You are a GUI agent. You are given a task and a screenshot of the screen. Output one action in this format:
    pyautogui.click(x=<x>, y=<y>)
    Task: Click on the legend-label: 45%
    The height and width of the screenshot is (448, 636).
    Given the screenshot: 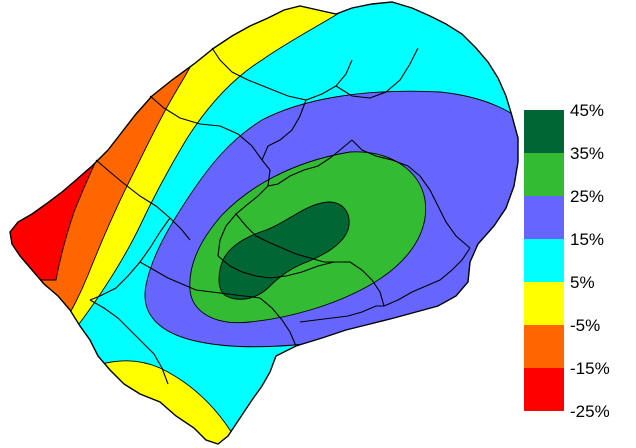 What is the action you would take?
    pyautogui.click(x=587, y=110)
    